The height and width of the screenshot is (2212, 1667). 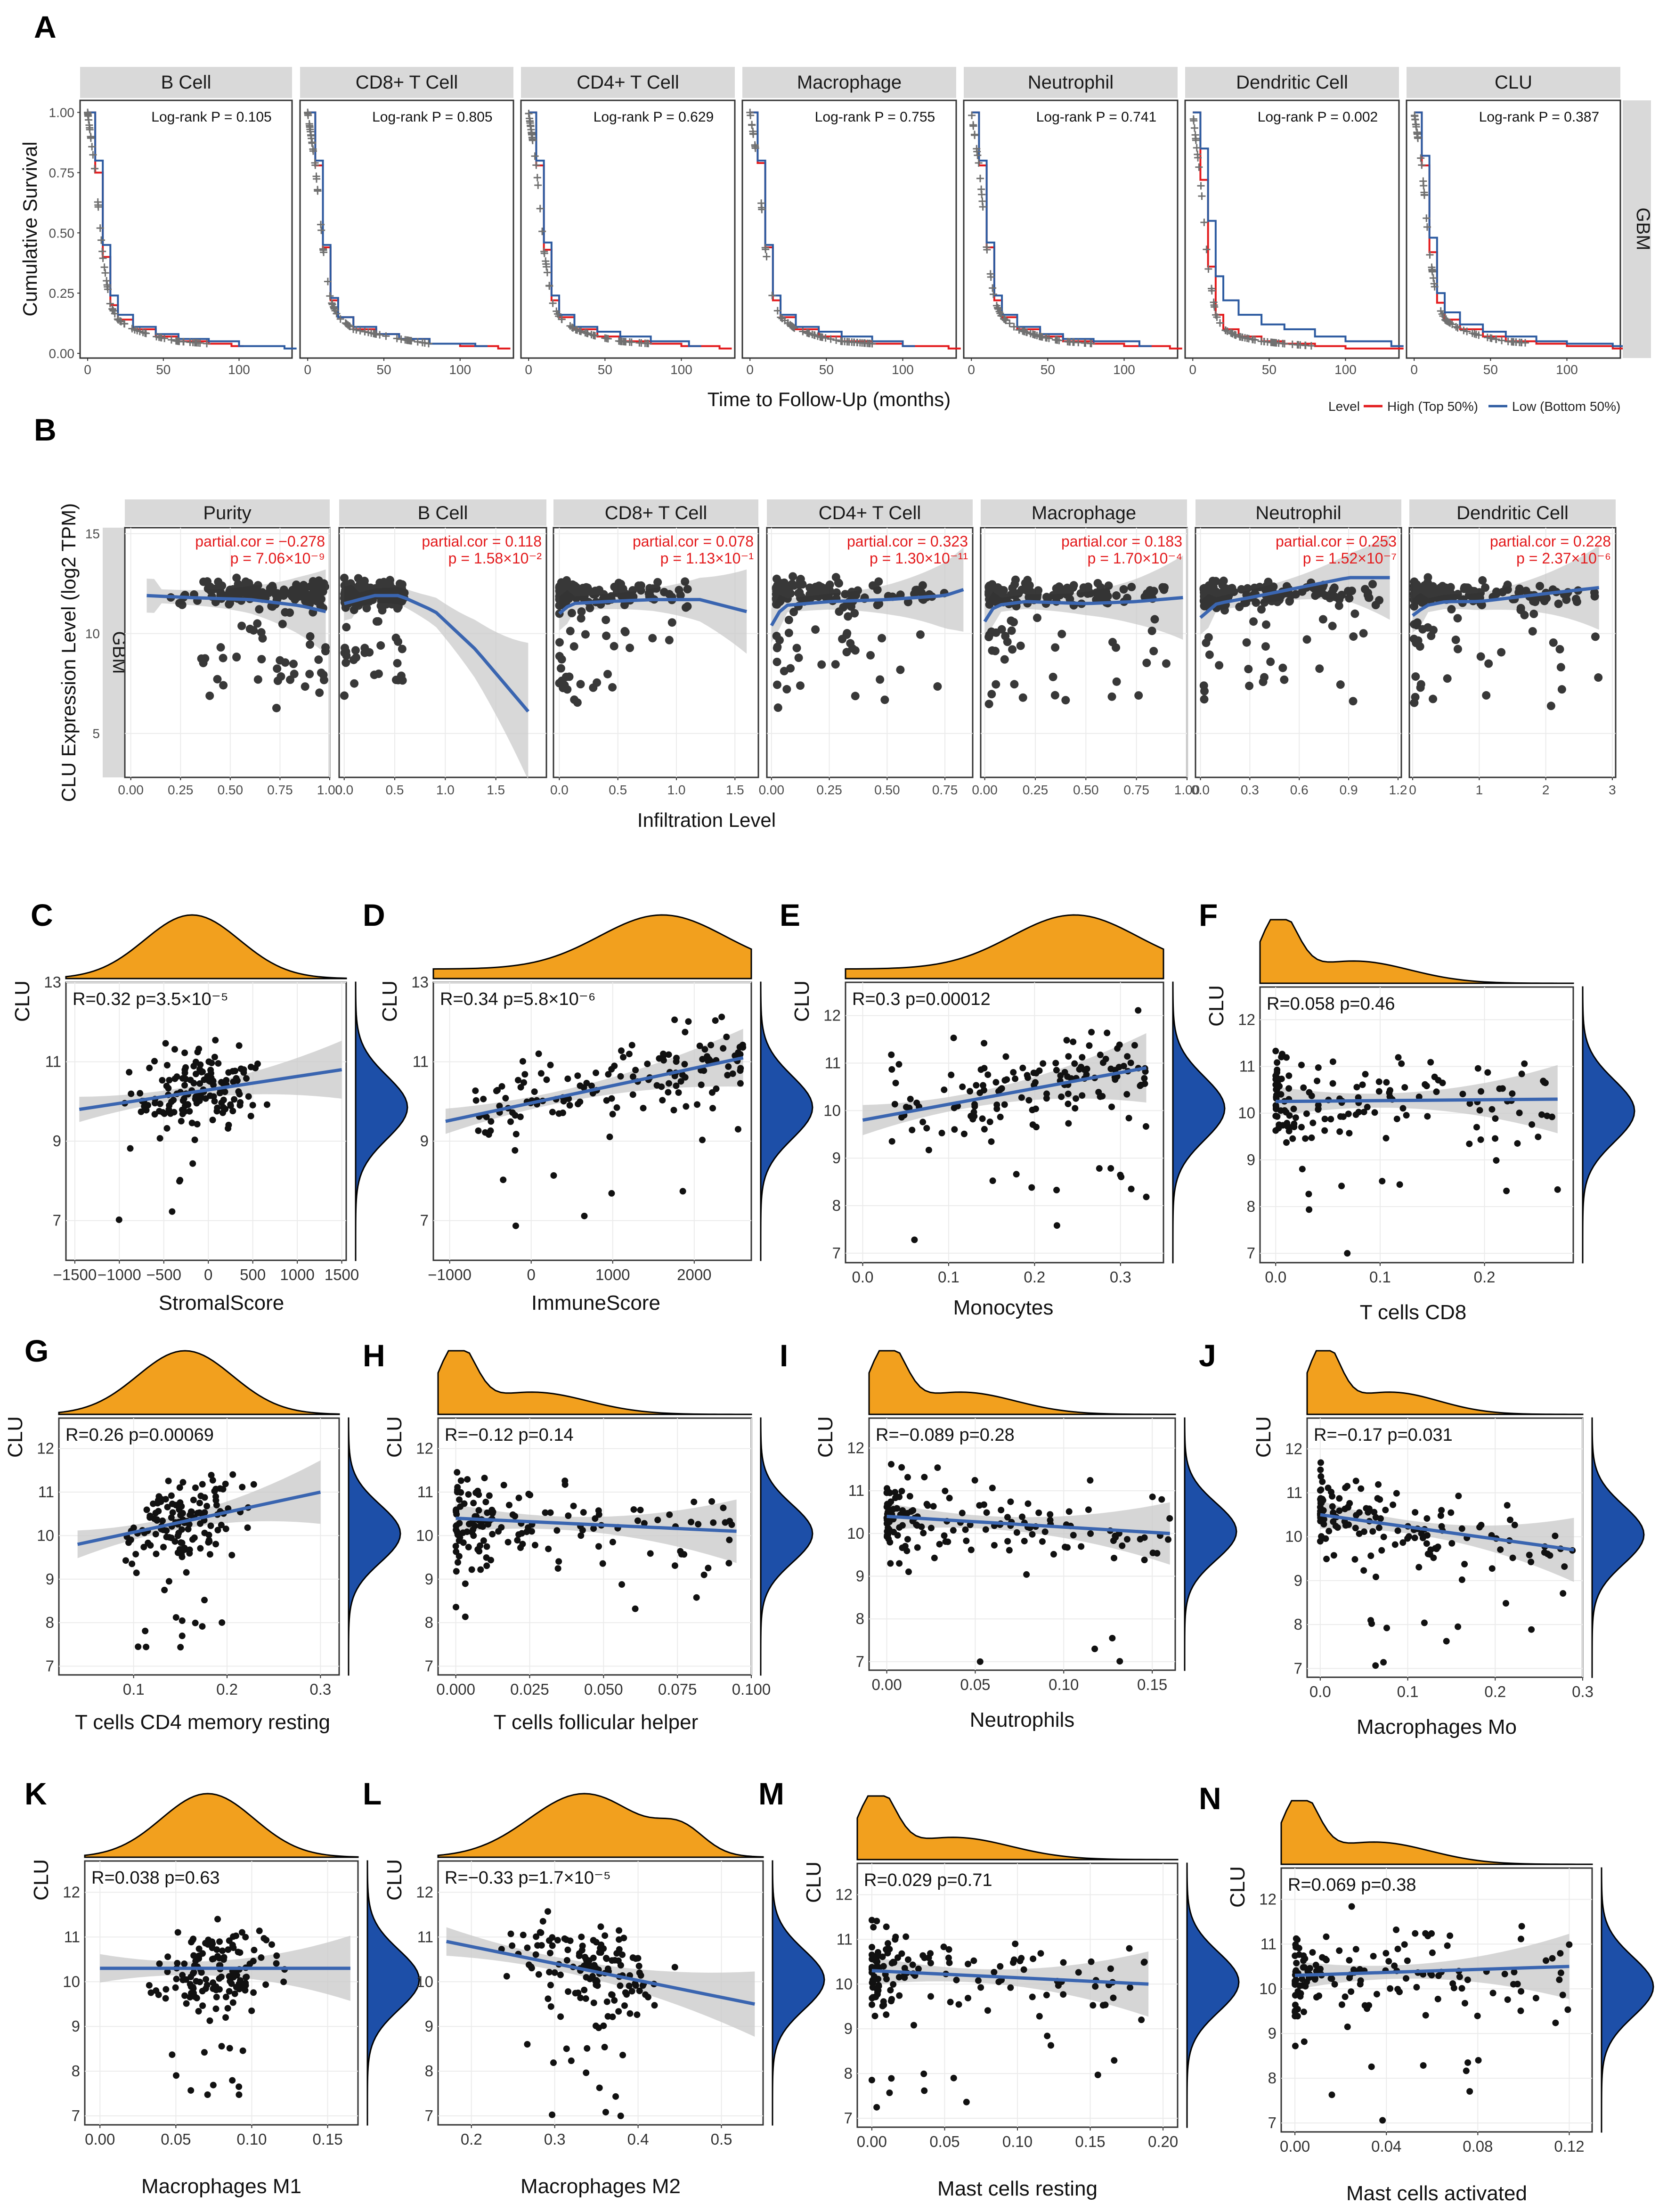 What do you see at coordinates (1470, 229) in the screenshot?
I see `km-censor-marks` at bounding box center [1470, 229].